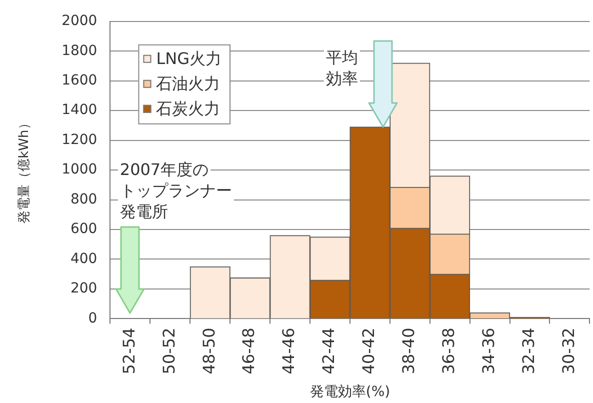 This screenshot has height=403, width=593. What do you see at coordinates (189, 58) in the screenshot?
I see `legend-label: LNG火力` at bounding box center [189, 58].